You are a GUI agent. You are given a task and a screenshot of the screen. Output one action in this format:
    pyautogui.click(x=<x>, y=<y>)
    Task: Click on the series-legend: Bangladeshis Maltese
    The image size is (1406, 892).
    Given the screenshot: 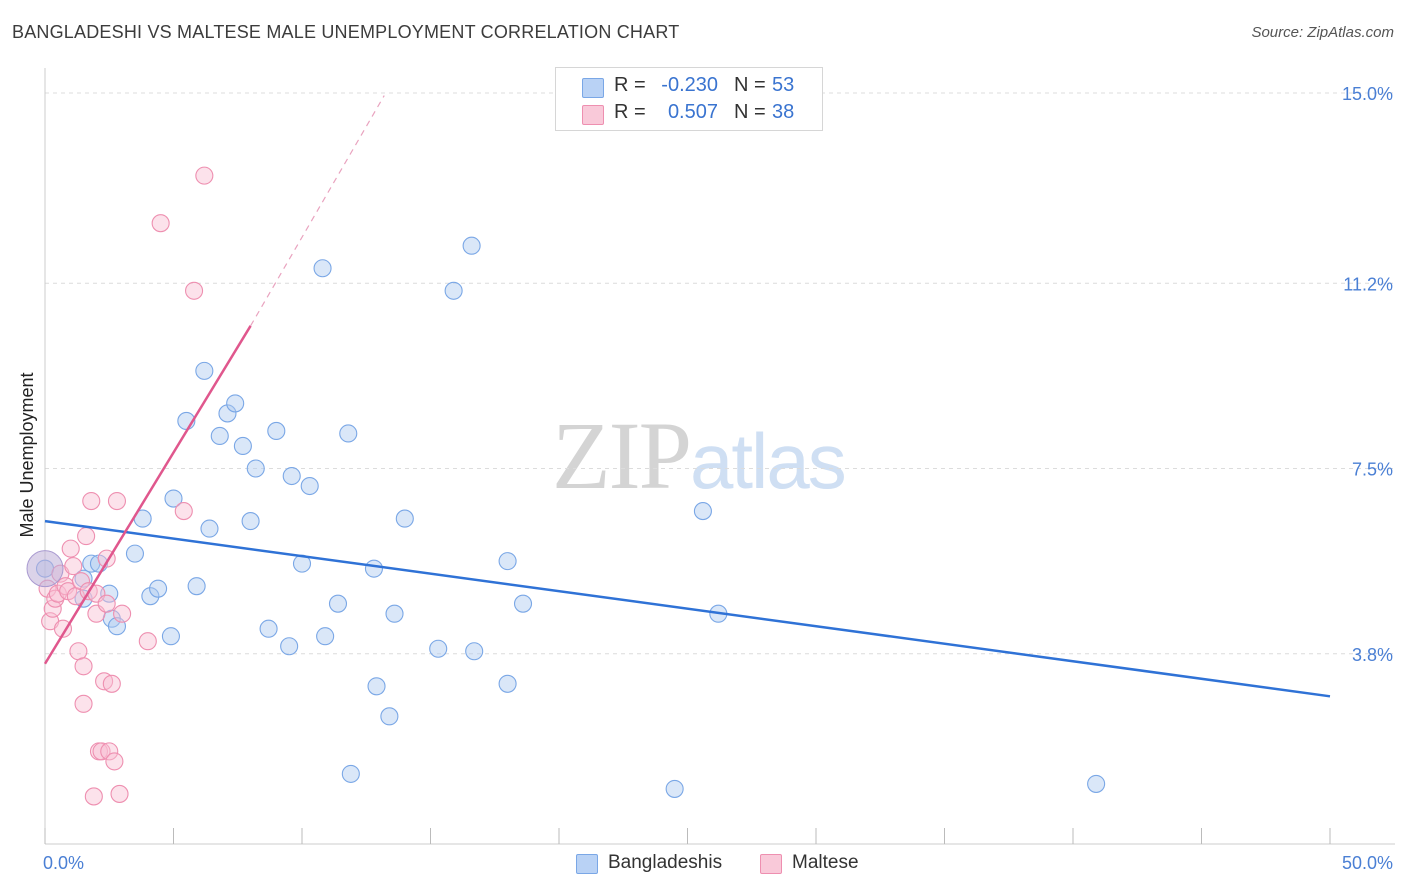 What is the action you would take?
    pyautogui.click(x=703, y=865)
    